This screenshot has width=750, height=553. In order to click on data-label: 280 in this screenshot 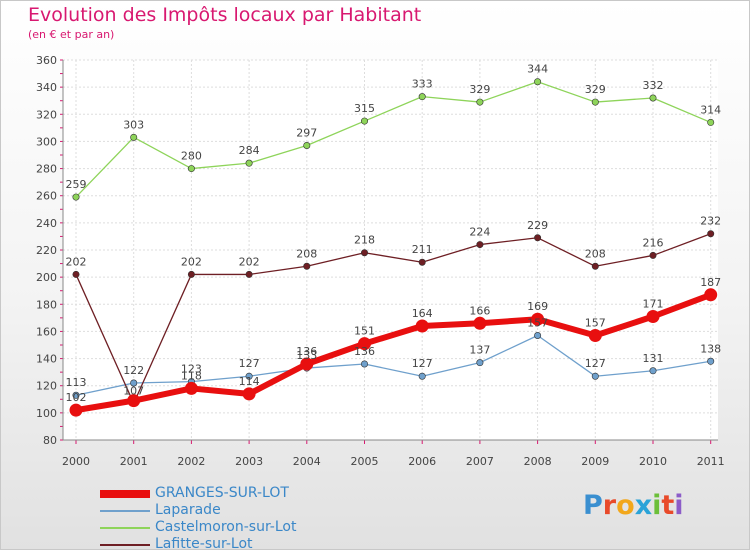, I will do `click(191, 156)`.